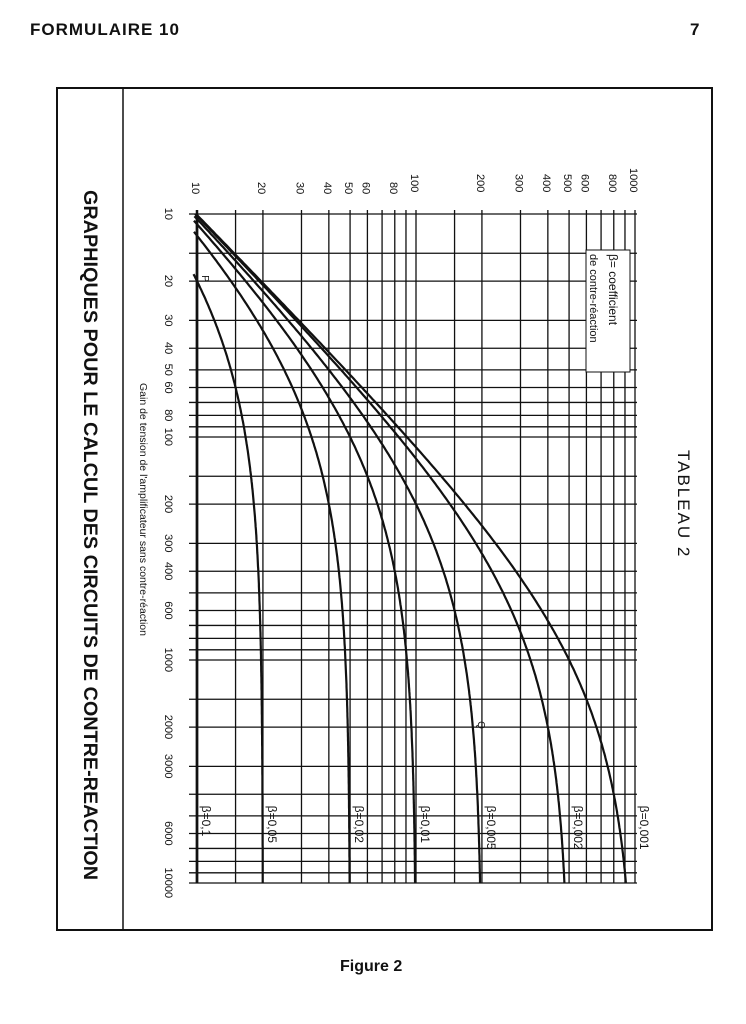  I want to click on x-tick-label: 1000, so click(168, 660).